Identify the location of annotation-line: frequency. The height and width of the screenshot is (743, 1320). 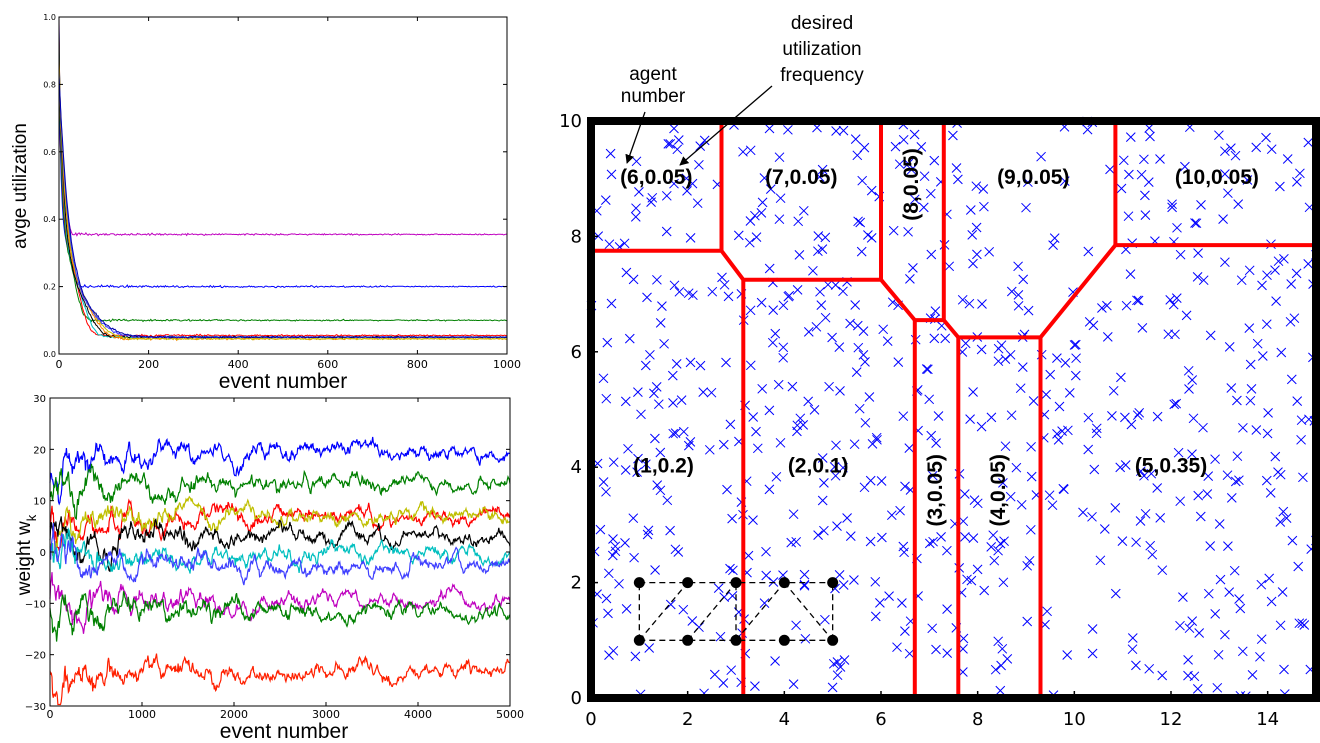
(822, 75).